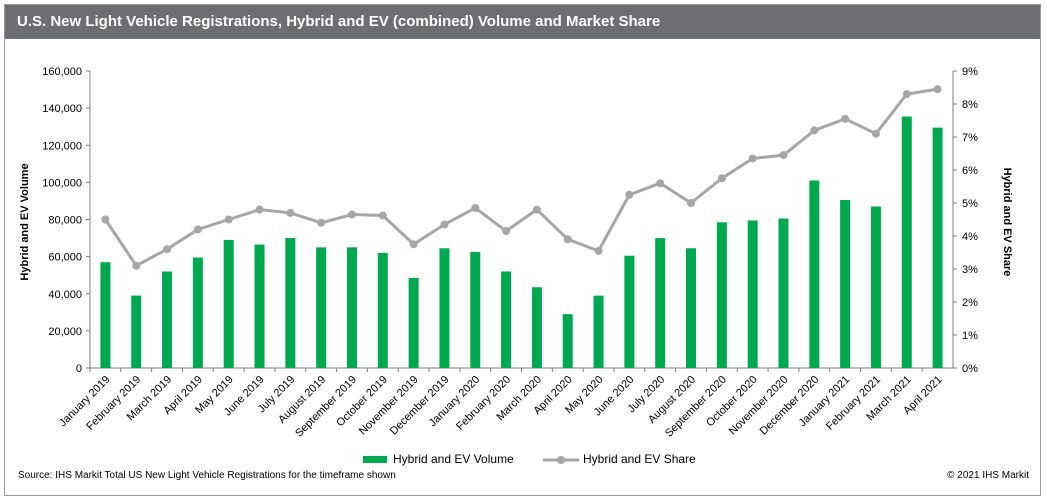  What do you see at coordinates (79, 369) in the screenshot?
I see `left-axis-tick-label: 0` at bounding box center [79, 369].